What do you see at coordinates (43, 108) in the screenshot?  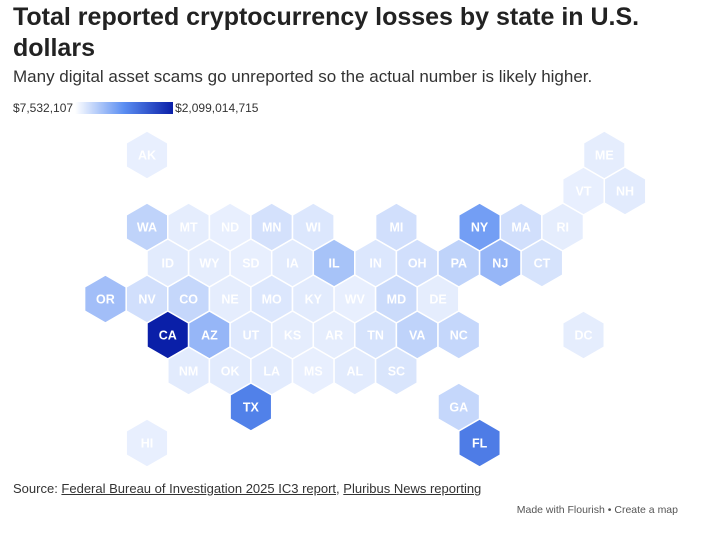 I see `legend-min-label: $7,532,107` at bounding box center [43, 108].